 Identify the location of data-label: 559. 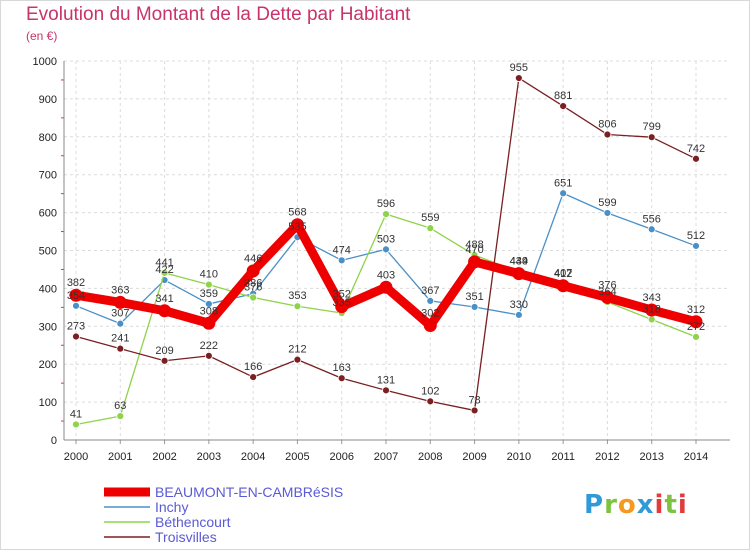
(430, 218).